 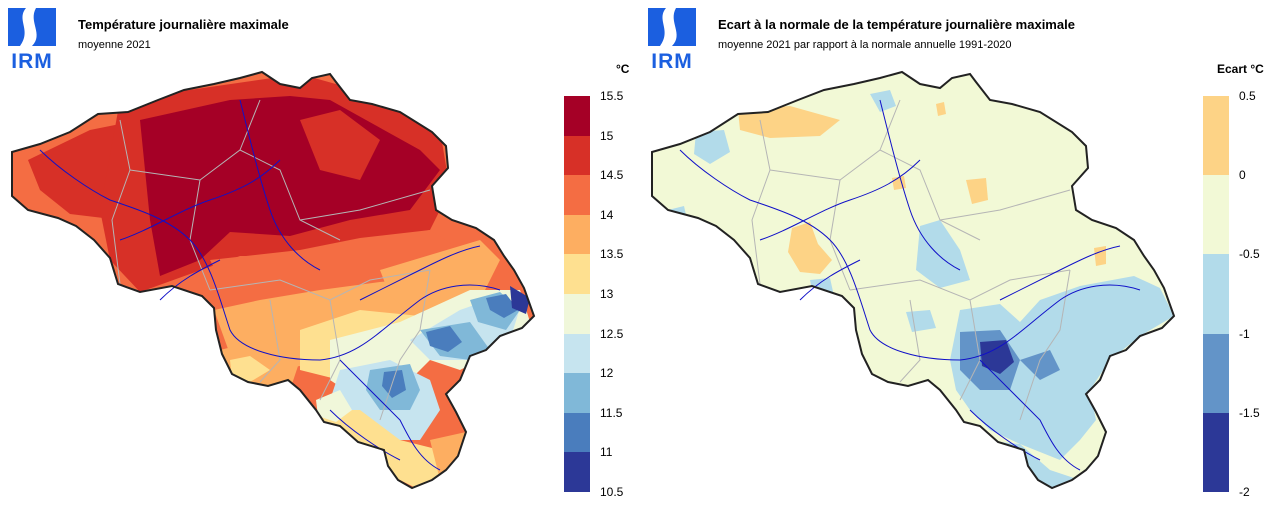 I want to click on legend-tick-label: -0.5, so click(x=1249, y=254).